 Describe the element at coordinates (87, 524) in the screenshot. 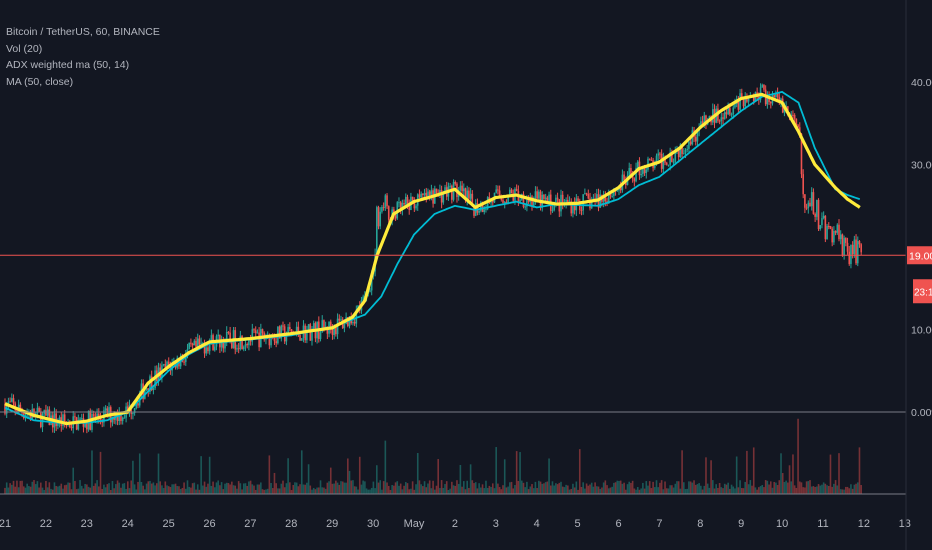

I see `x-tick-label: 23` at that location.